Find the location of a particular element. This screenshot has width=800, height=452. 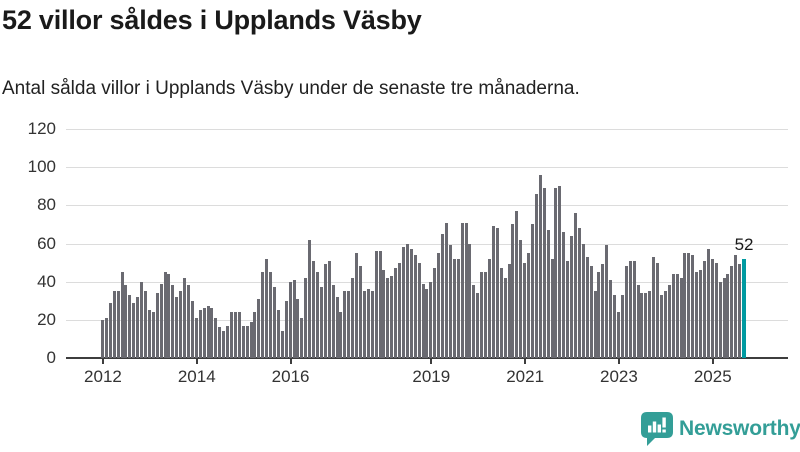

y-axis-tick-label: 40 is located at coordinates (46, 281).